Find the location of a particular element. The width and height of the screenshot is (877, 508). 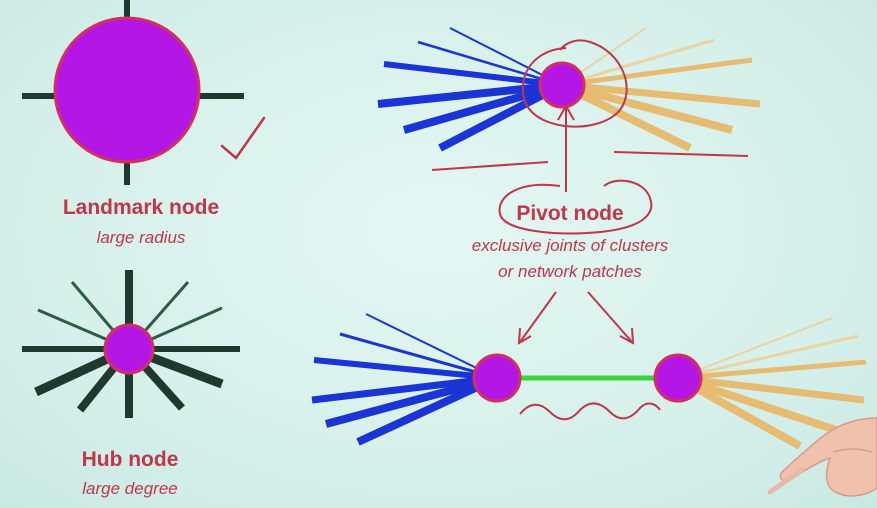

underline-annotation-right is located at coordinates (681, 154).